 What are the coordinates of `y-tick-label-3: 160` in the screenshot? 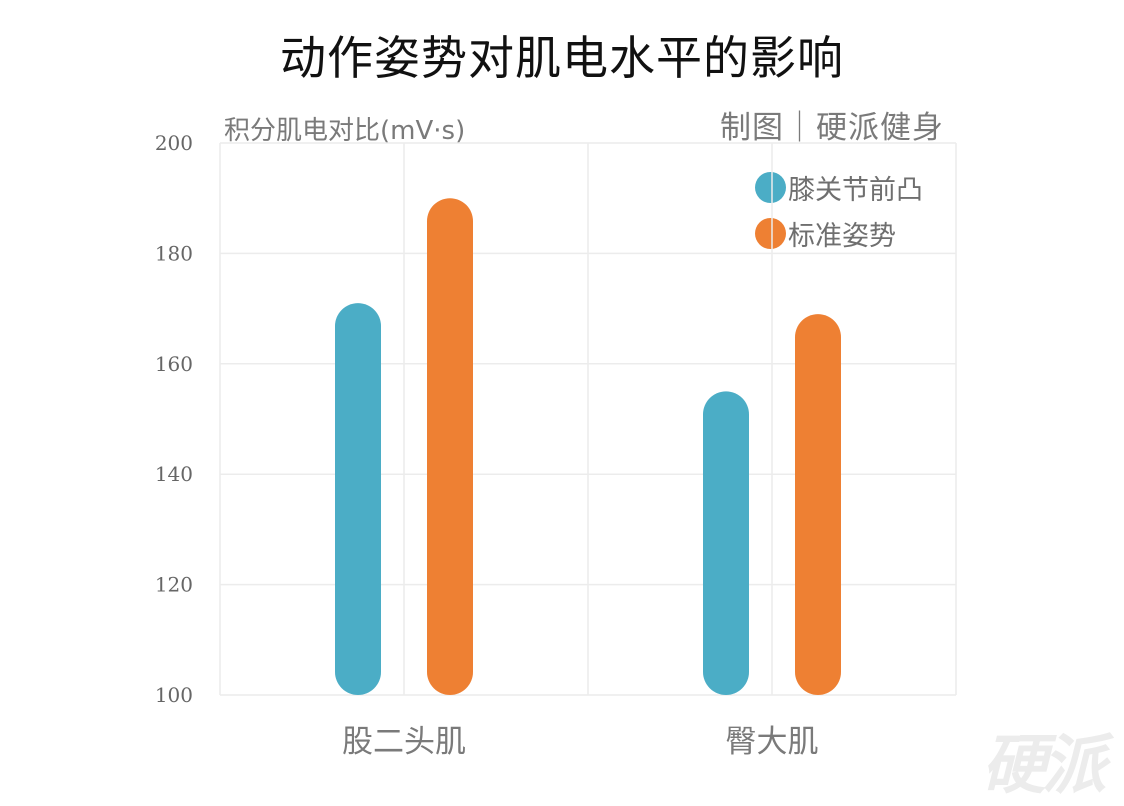 It's located at (174, 364).